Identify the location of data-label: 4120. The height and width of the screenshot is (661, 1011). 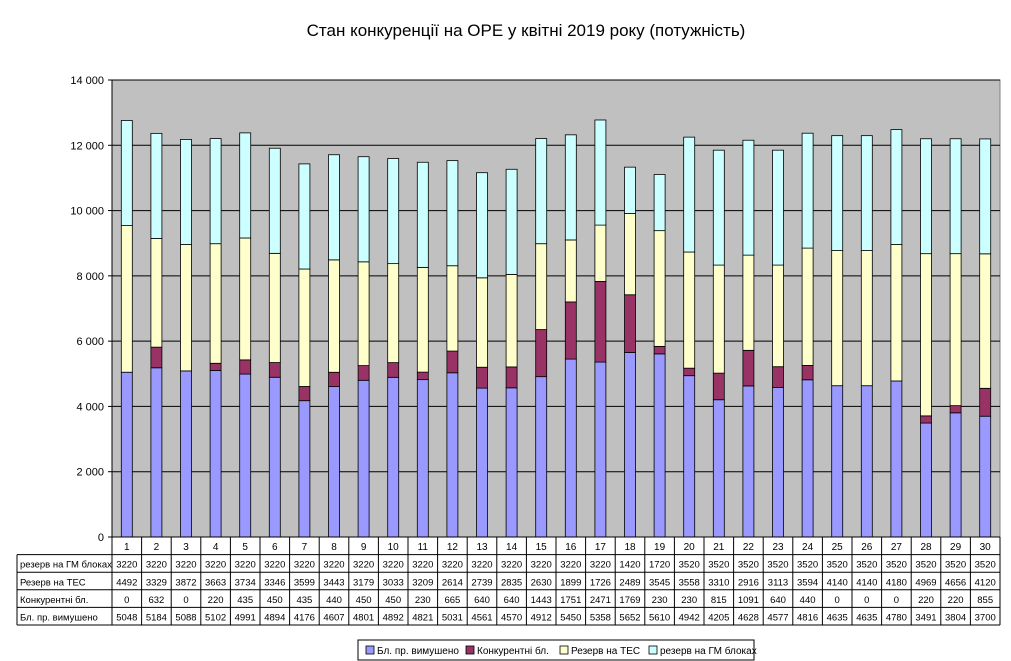
(985, 582).